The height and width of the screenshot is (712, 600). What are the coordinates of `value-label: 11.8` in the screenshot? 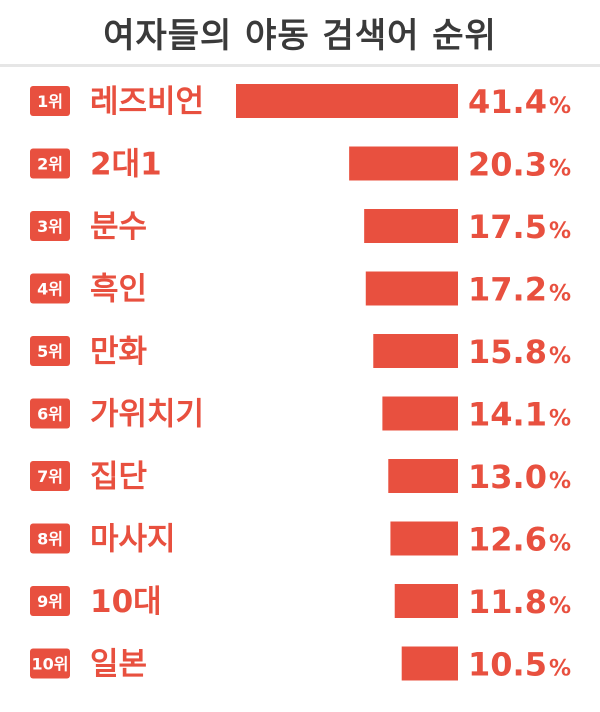 It's located at (507, 602).